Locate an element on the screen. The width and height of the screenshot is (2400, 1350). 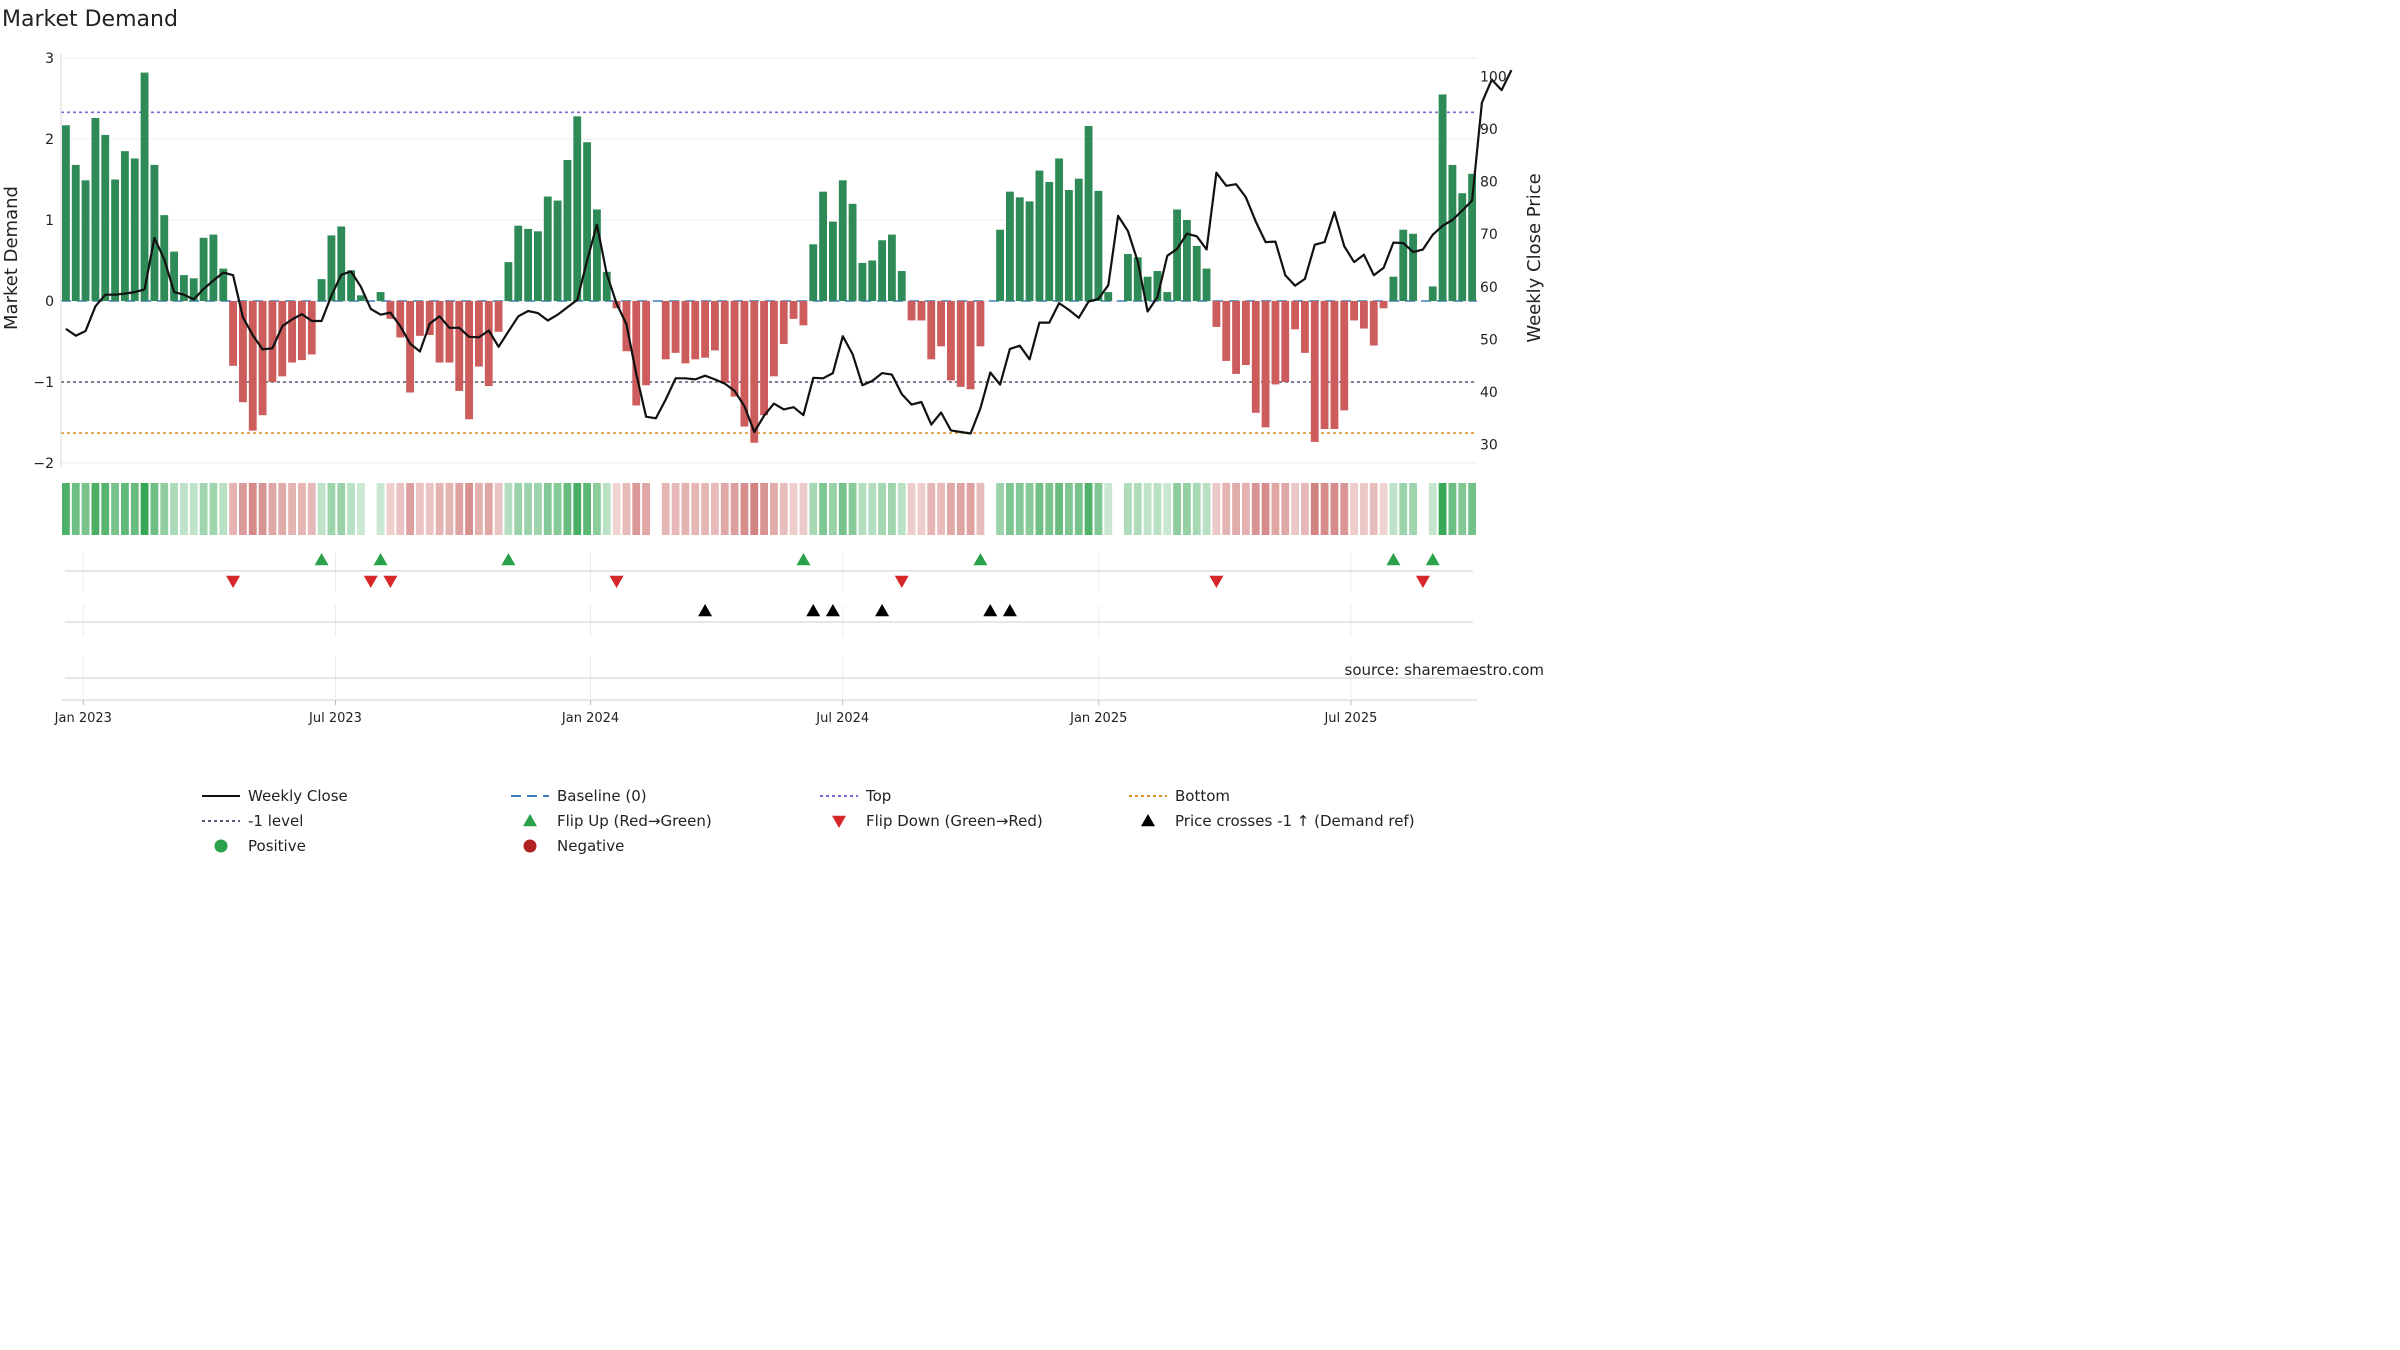
legend-label: Bottom is located at coordinates (1202, 796).